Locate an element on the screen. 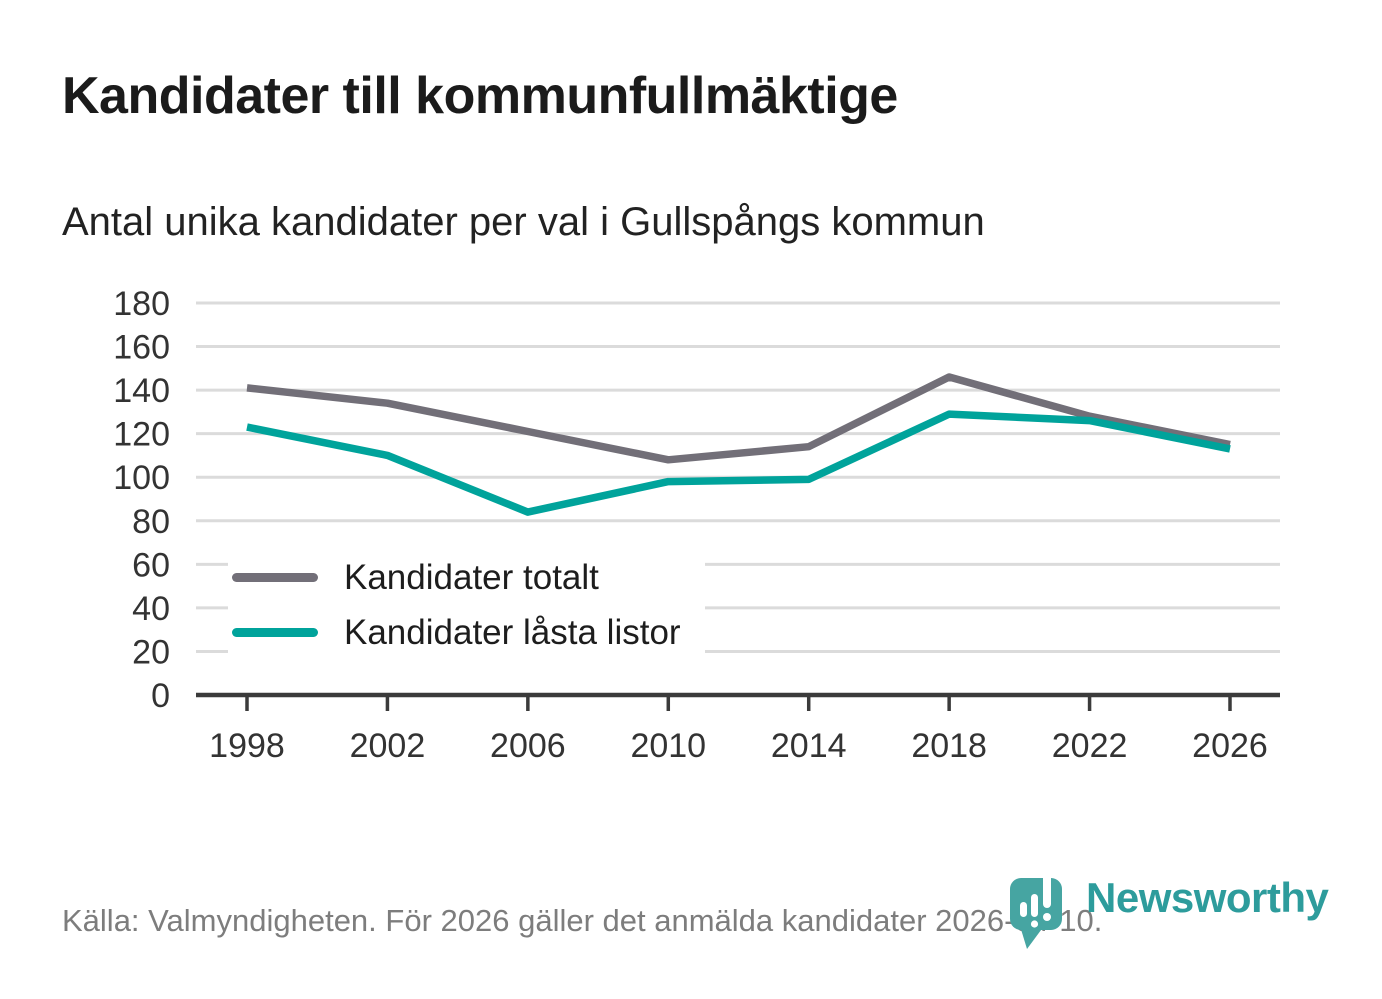 Image resolution: width=1382 pixels, height=999 pixels. x-axis-label: 1998 is located at coordinates (247, 746).